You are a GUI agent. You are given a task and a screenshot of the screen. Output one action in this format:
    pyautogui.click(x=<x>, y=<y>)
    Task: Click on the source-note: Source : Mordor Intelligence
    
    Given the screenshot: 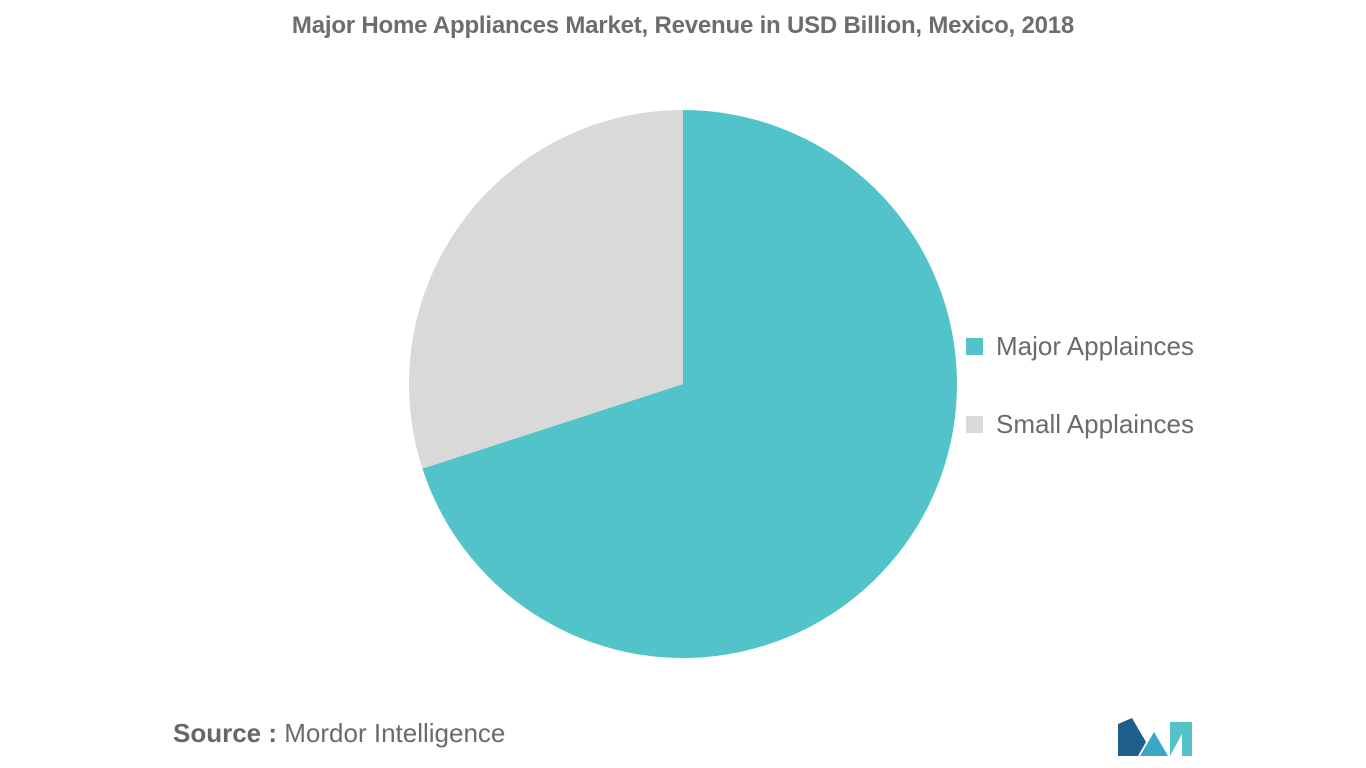 What is the action you would take?
    pyautogui.click(x=339, y=733)
    